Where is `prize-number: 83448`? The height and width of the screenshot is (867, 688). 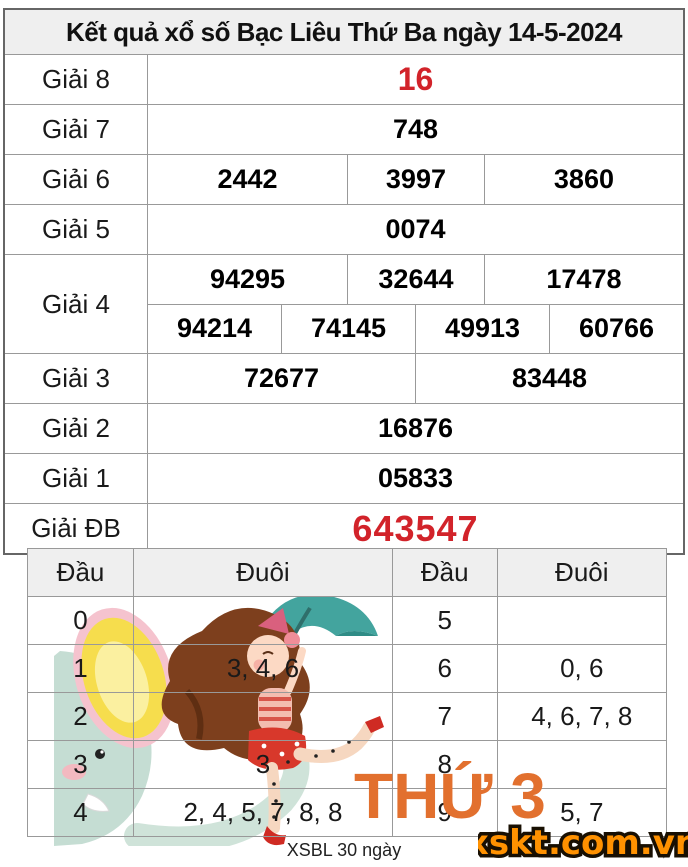 prize-number: 83448 is located at coordinates (549, 378).